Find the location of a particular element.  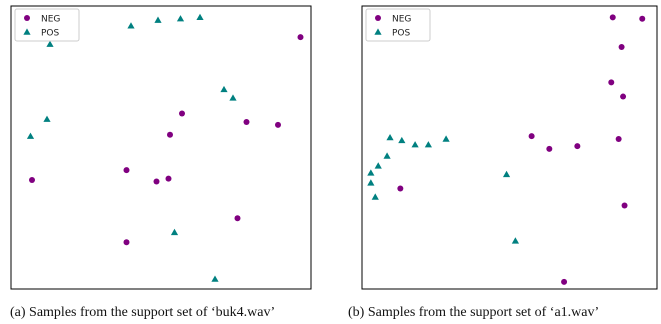

legend-marker-pos-b is located at coordinates (378, 31).